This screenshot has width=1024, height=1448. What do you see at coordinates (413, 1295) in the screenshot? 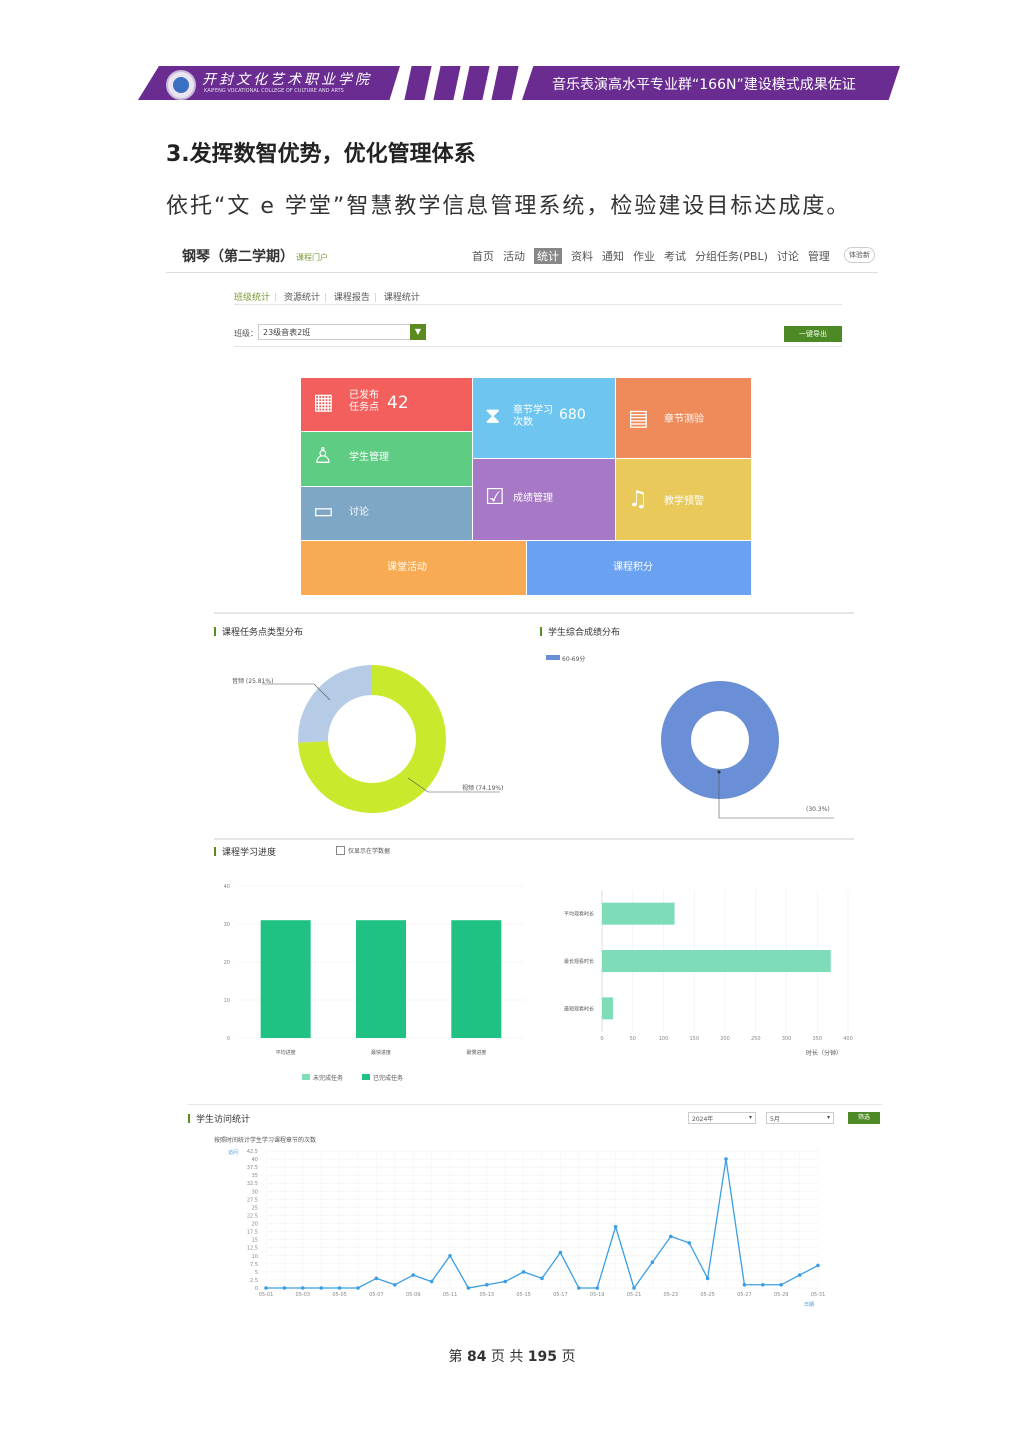
I see `x-tick-label: 05-09` at bounding box center [413, 1295].